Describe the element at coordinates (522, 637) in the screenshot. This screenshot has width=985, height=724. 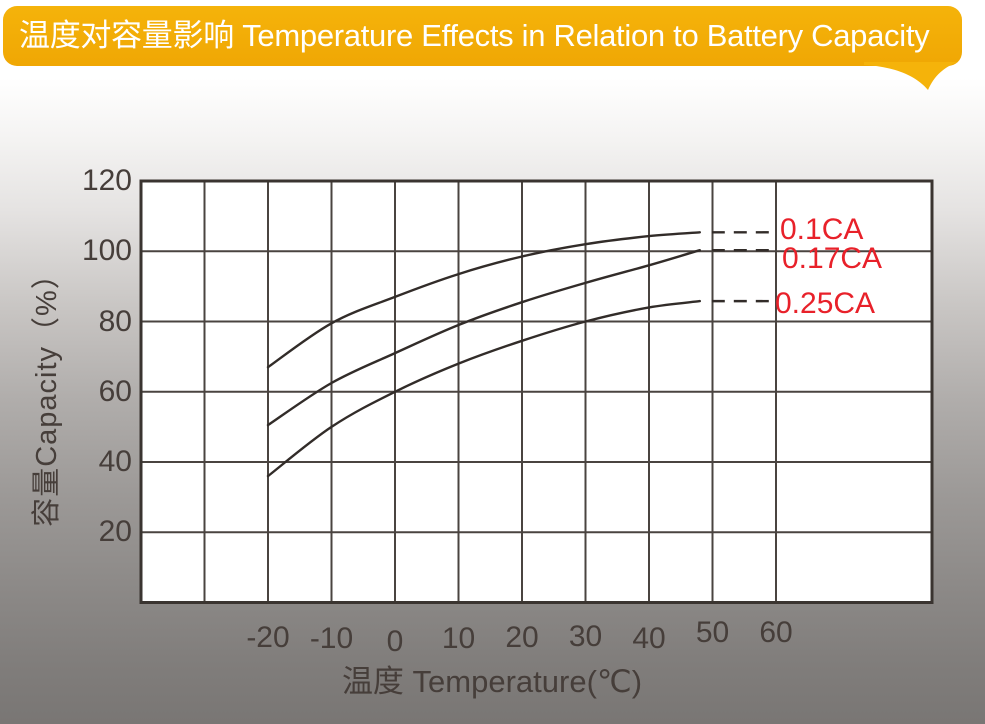
I see `x-tick-20: 20` at that location.